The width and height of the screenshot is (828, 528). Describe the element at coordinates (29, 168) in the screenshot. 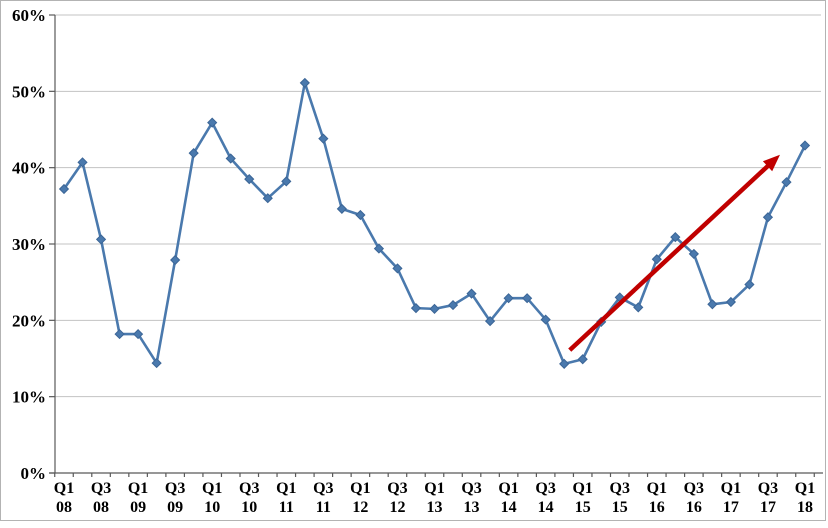

I see `y-tick-label: 40%` at that location.